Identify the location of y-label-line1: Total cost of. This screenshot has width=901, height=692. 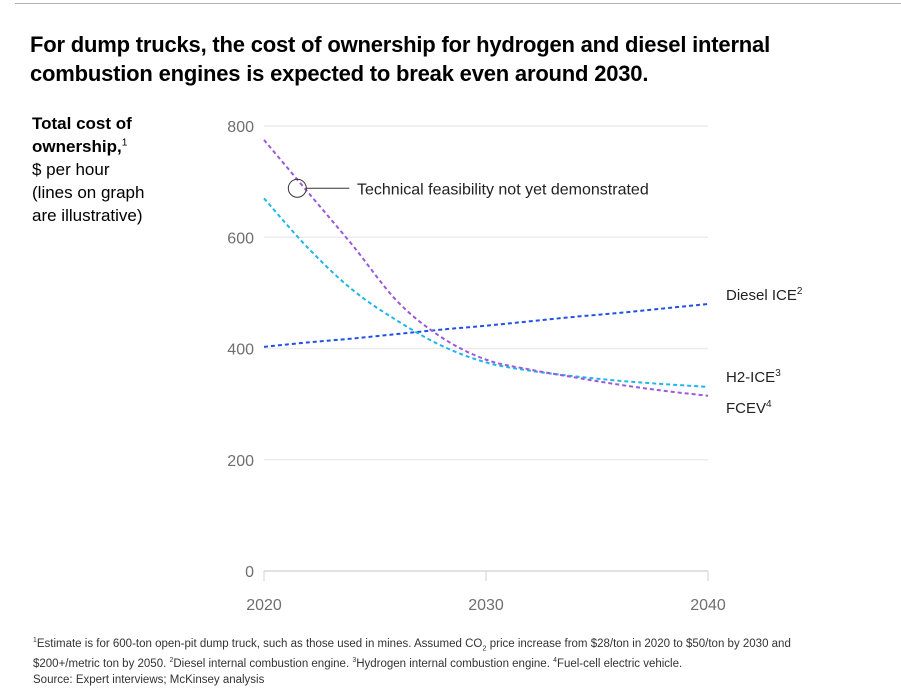
(82, 123).